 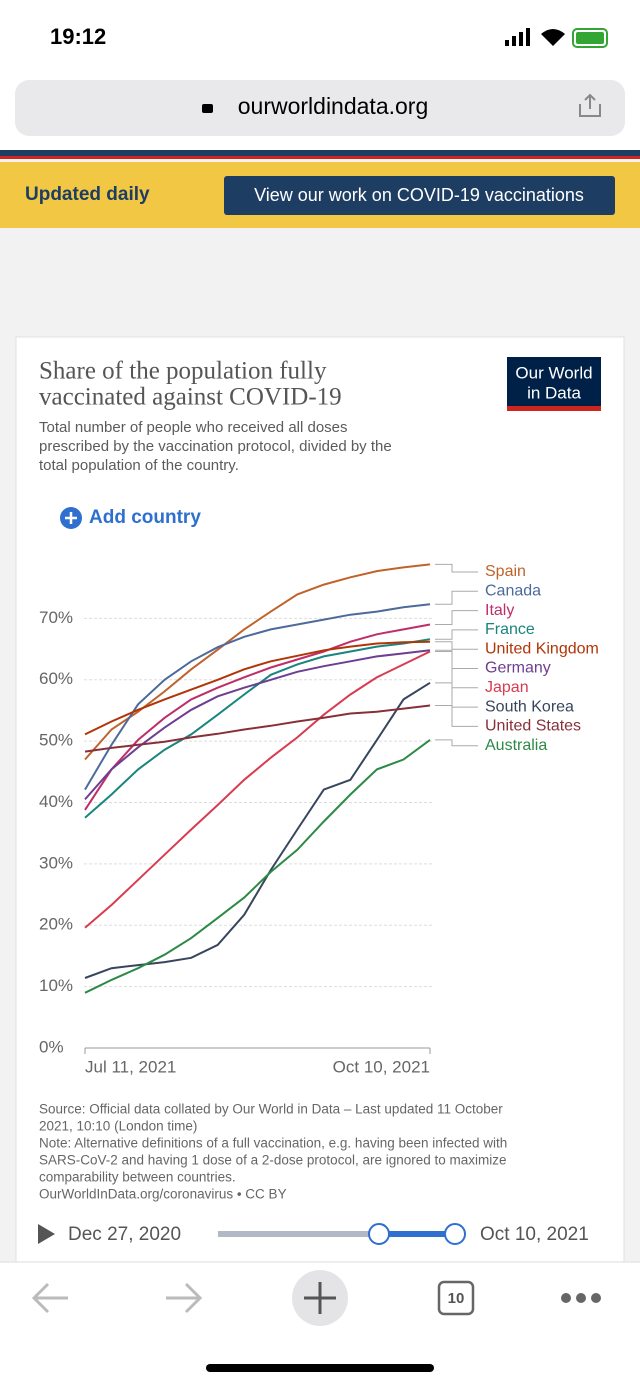 What do you see at coordinates (56, 801) in the screenshot?
I see `y-tick-label: 40%` at bounding box center [56, 801].